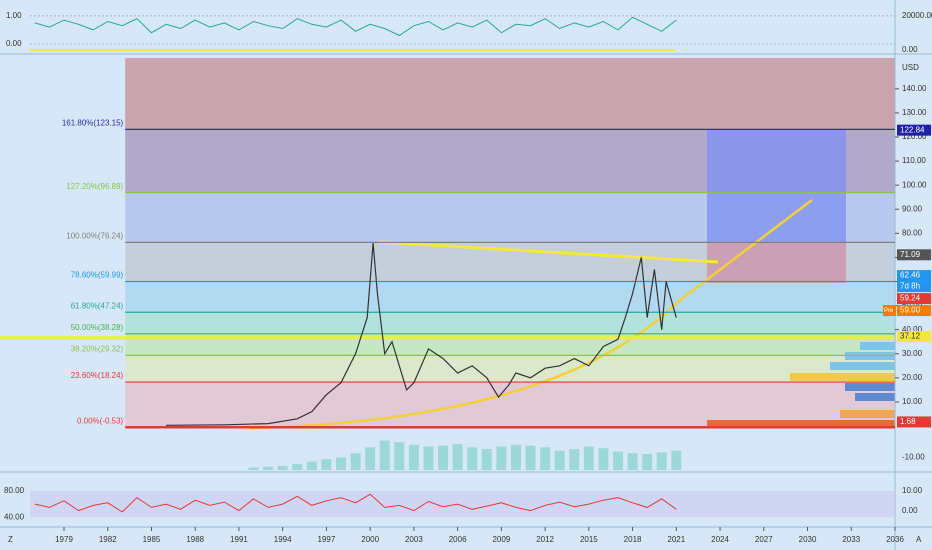 The height and width of the screenshot is (550, 932). Describe the element at coordinates (912, 377) in the screenshot. I see `y-tick-label: 20.00` at that location.